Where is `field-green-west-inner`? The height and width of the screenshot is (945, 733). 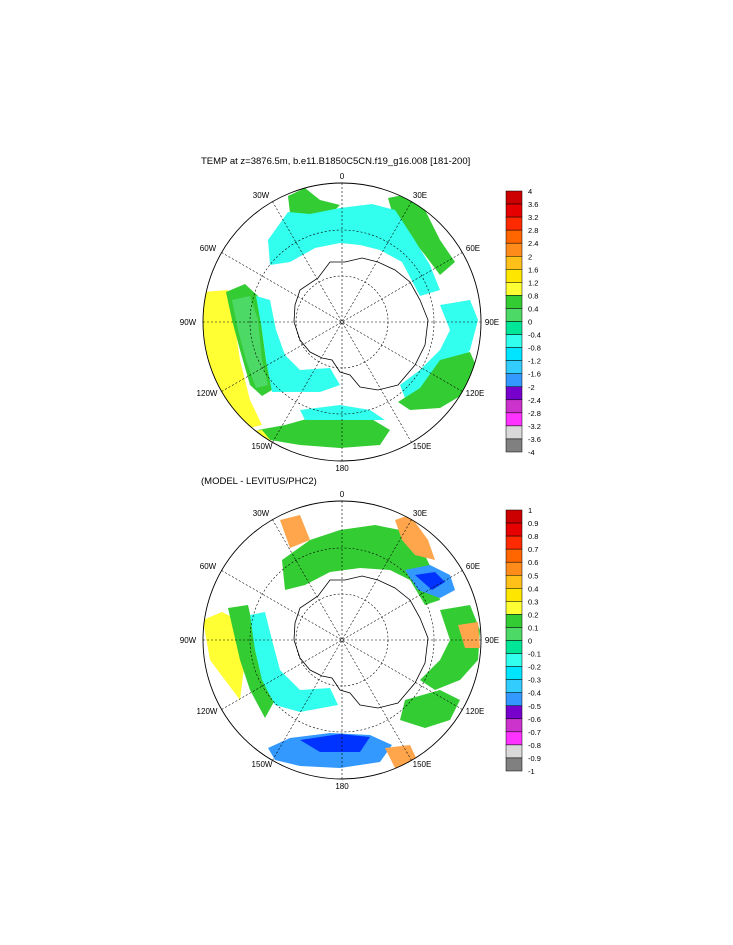
field-green-west-inner is located at coordinates (250, 342).